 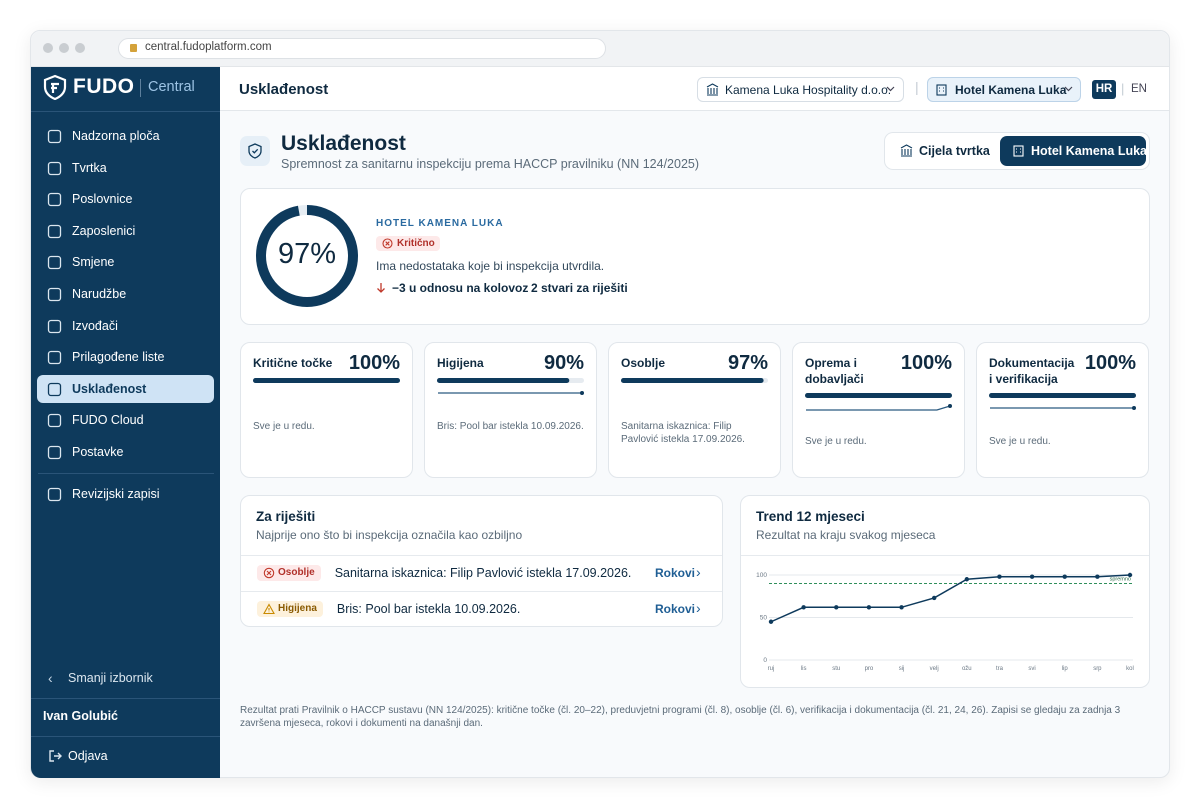 I want to click on company-name: Kamena Luka Hospitality d.o.o., so click(x=808, y=90).